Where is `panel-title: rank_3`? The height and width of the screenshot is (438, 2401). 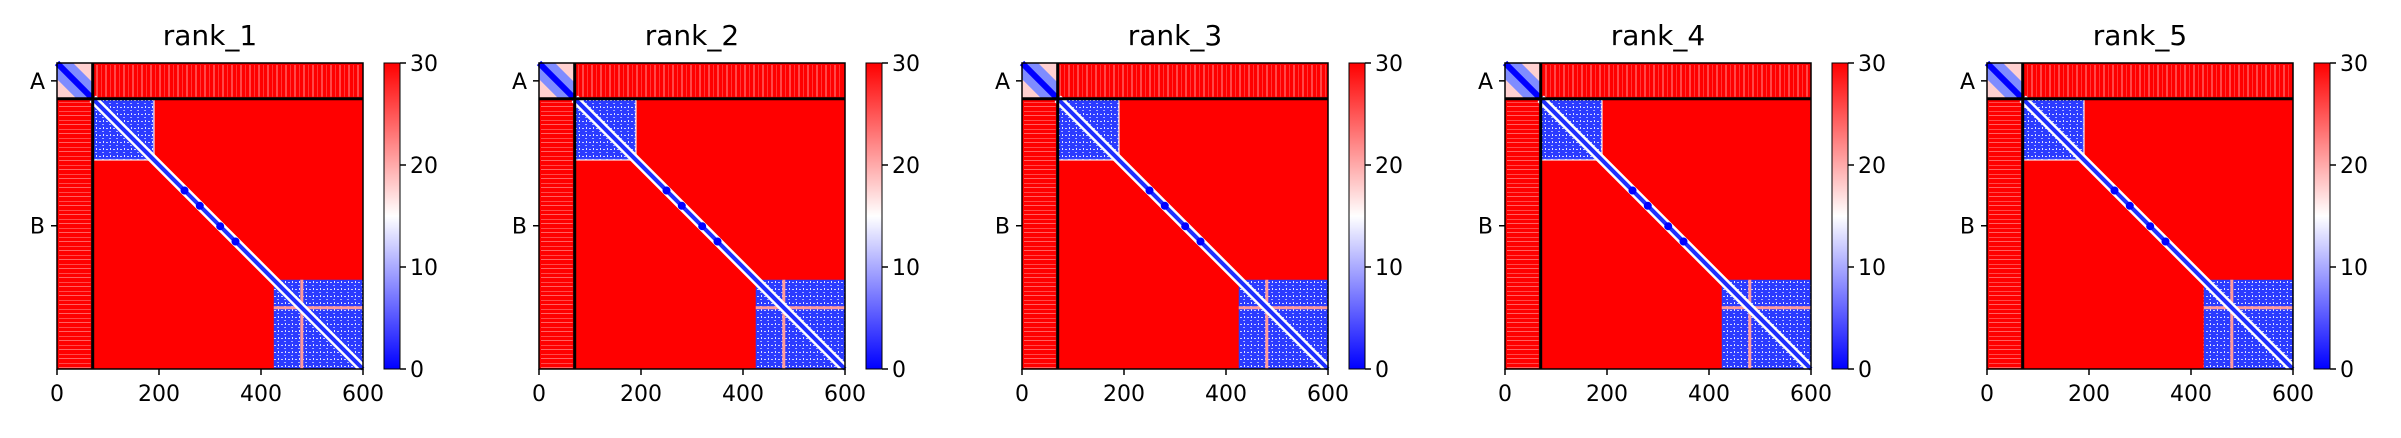 panel-title: rank_3 is located at coordinates (1175, 35).